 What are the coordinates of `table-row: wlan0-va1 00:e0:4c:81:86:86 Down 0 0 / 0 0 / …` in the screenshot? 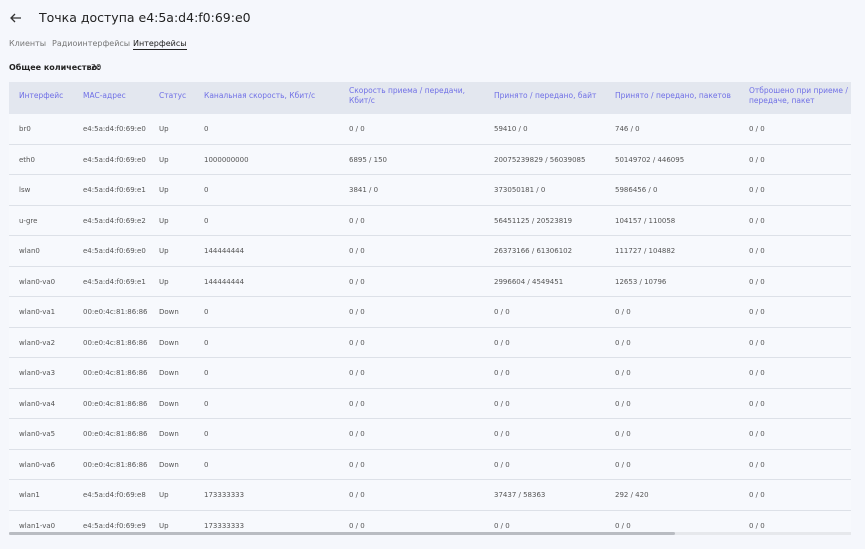 It's located at (430, 312).